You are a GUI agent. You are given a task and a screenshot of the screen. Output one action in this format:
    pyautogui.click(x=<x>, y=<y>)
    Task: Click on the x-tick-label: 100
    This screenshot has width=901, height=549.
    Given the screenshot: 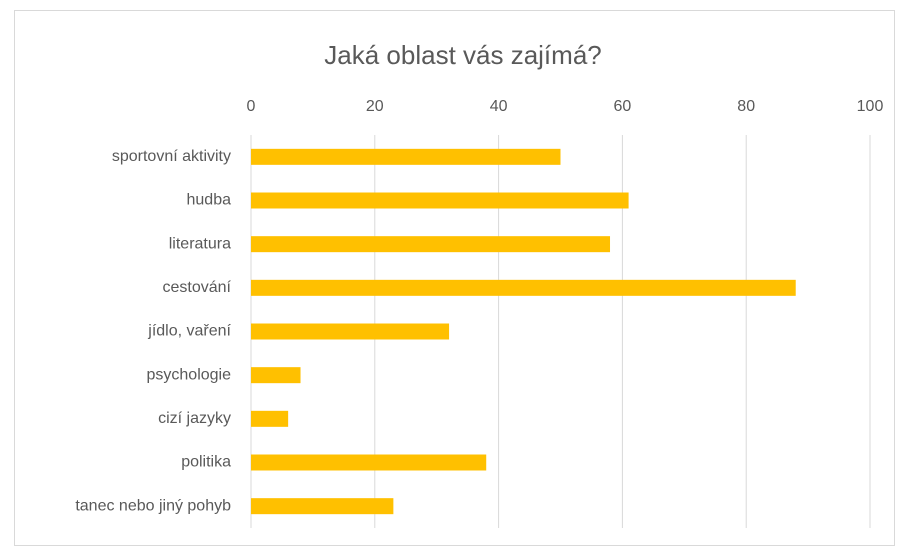 What is the action you would take?
    pyautogui.click(x=870, y=106)
    